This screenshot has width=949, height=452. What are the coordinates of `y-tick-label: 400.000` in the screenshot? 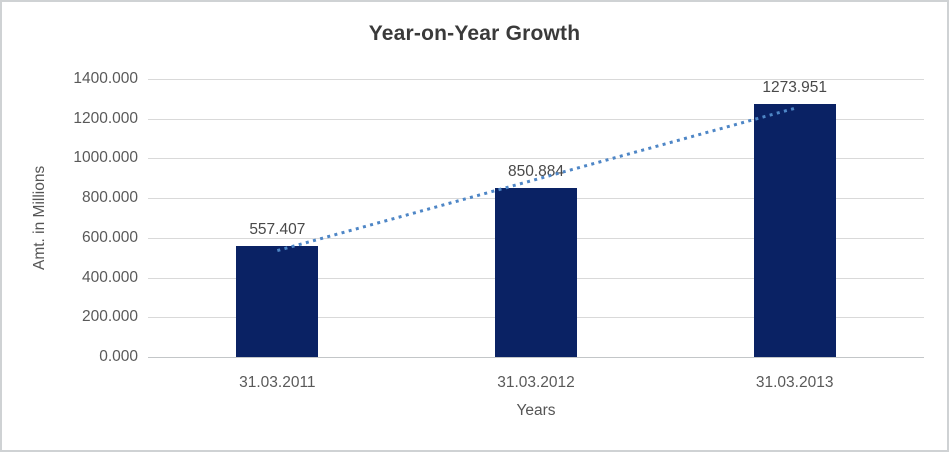 It's located at (109, 277).